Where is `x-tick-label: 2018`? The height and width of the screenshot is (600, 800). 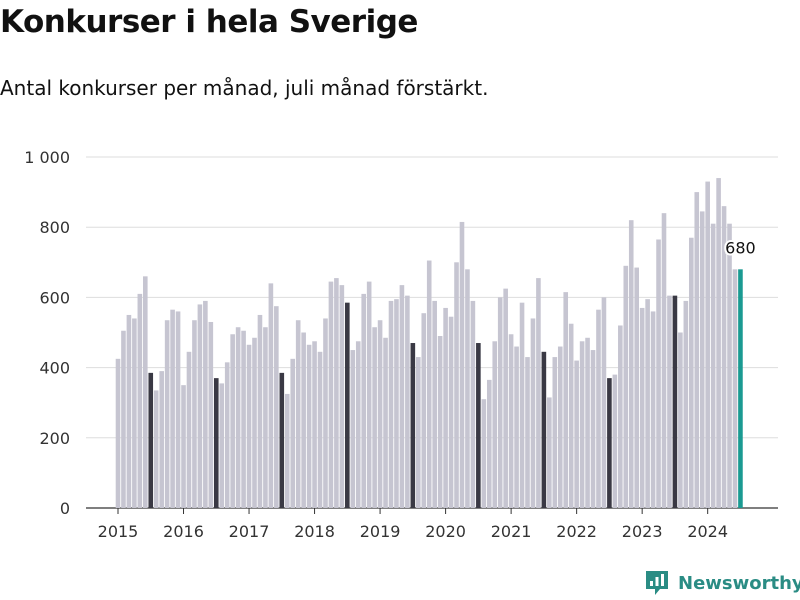
x-tick-label: 2018 is located at coordinates (314, 531).